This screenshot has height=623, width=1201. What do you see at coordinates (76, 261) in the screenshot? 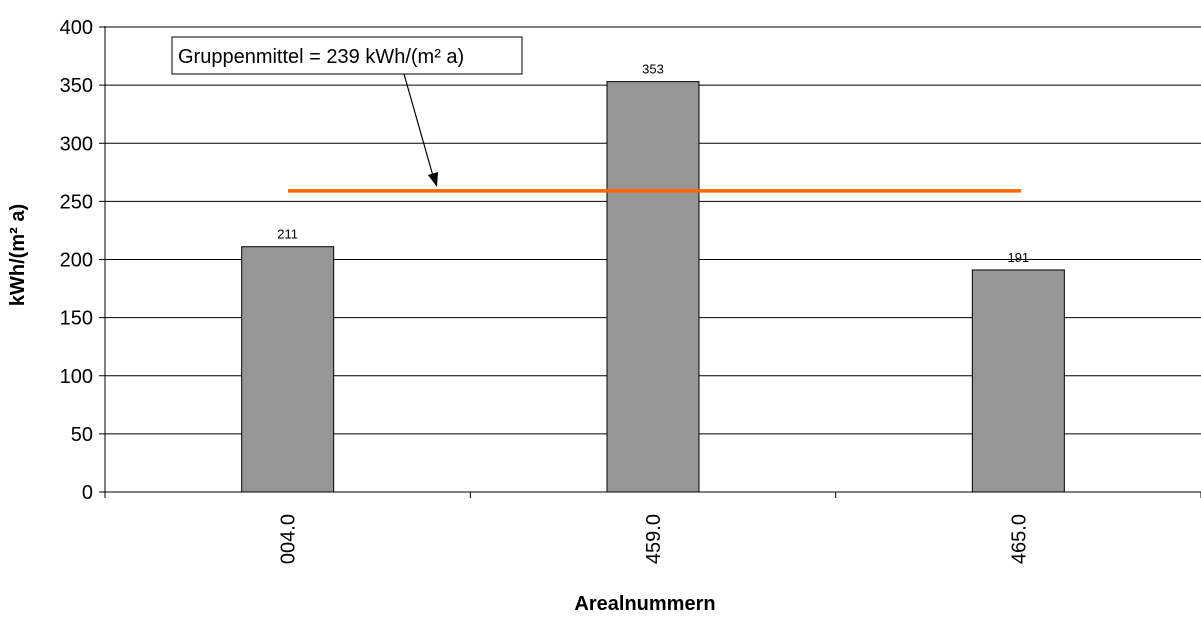
I see `y-tick-label: 200` at bounding box center [76, 261].